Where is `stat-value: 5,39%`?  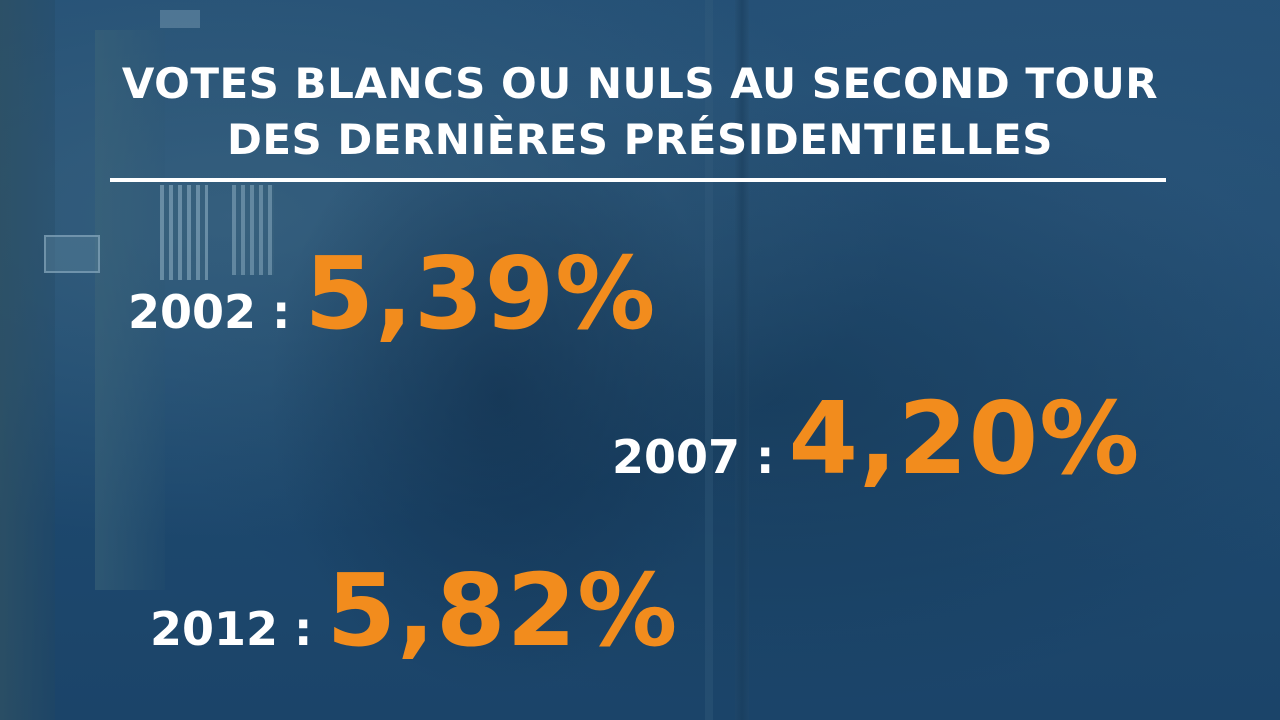 stat-value: 5,39% is located at coordinates (480, 293).